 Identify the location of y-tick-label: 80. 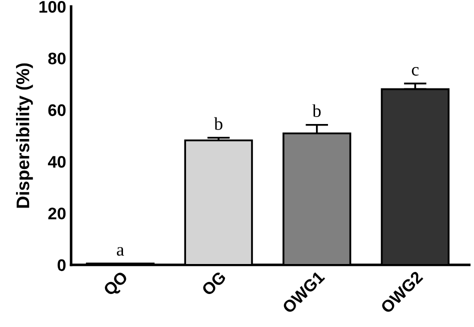
(57, 58).